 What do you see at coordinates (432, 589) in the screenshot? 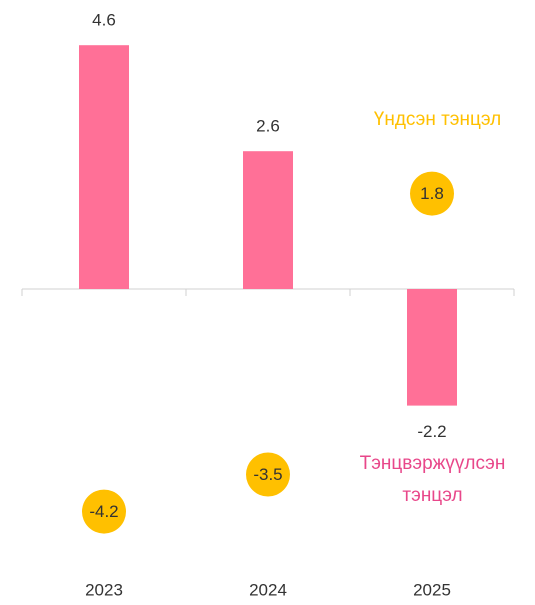
I see `x-tick-label: 2025` at bounding box center [432, 589].